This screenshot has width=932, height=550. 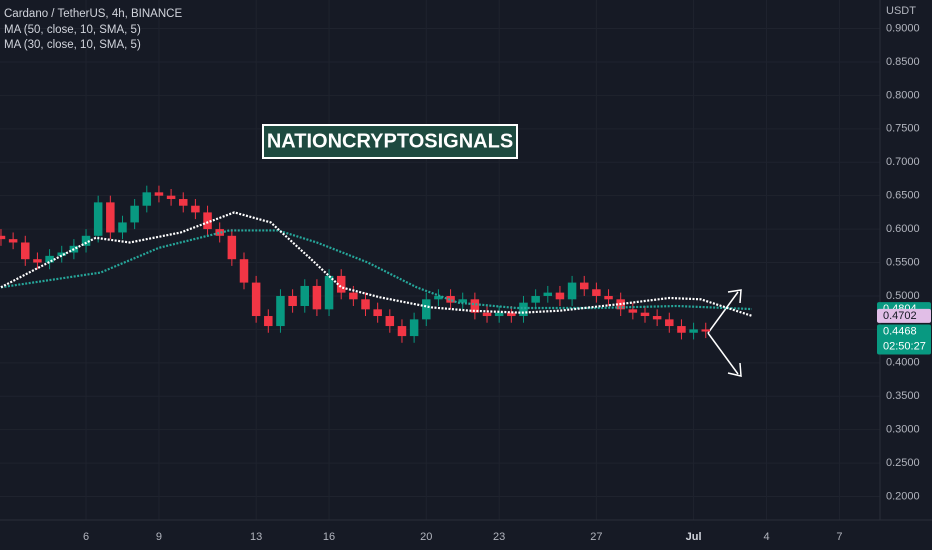 I want to click on countdown: 02:50:27, so click(x=904, y=346).